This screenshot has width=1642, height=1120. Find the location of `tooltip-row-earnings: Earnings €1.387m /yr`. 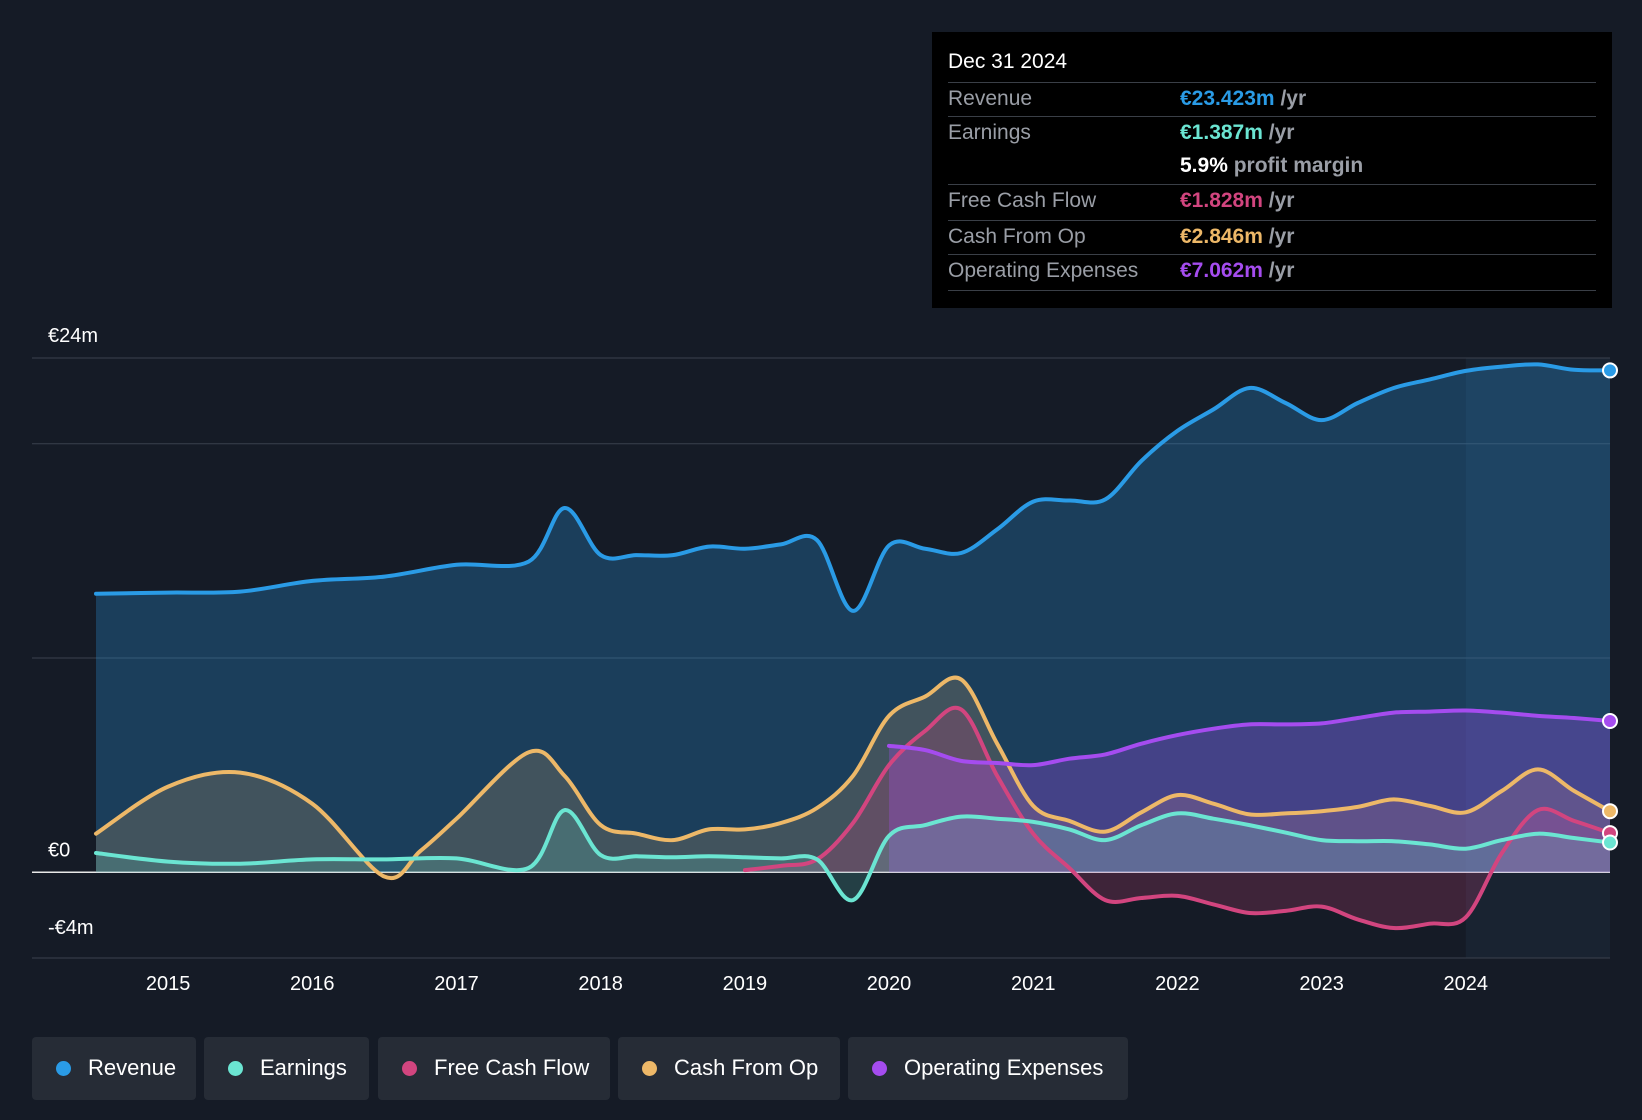

tooltip-row-earnings: Earnings €1.387m /yr is located at coordinates (1272, 133).